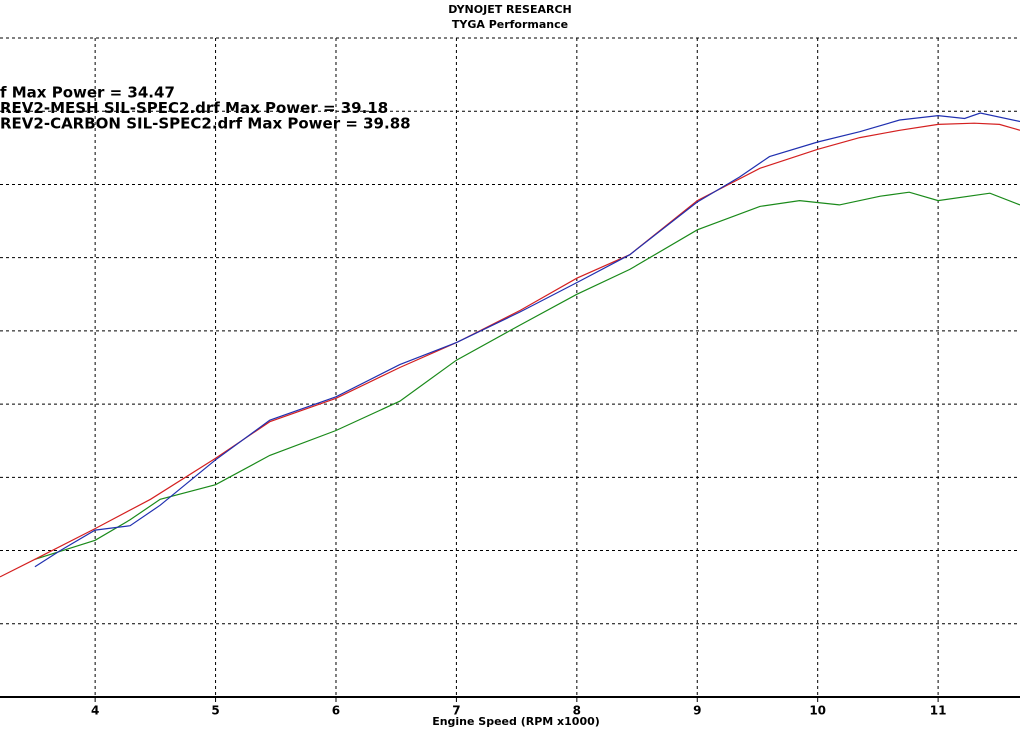 The image size is (1020, 729). What do you see at coordinates (577, 711) in the screenshot?
I see `x-tick-label: 8` at bounding box center [577, 711].